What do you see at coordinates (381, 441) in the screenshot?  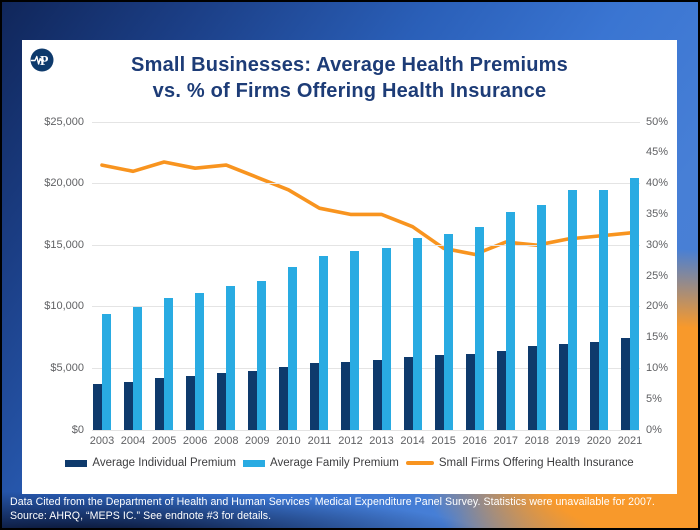 I see `x-axis-tick: 2013` at bounding box center [381, 441].